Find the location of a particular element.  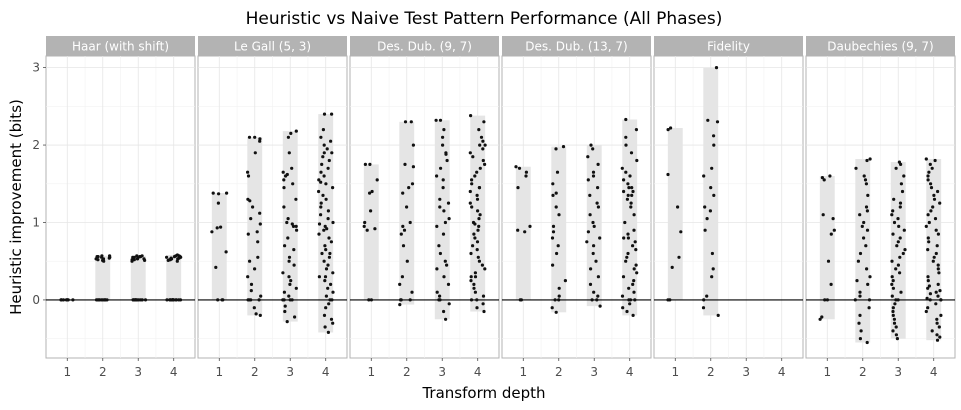

facet-strip is located at coordinates (576, 46).